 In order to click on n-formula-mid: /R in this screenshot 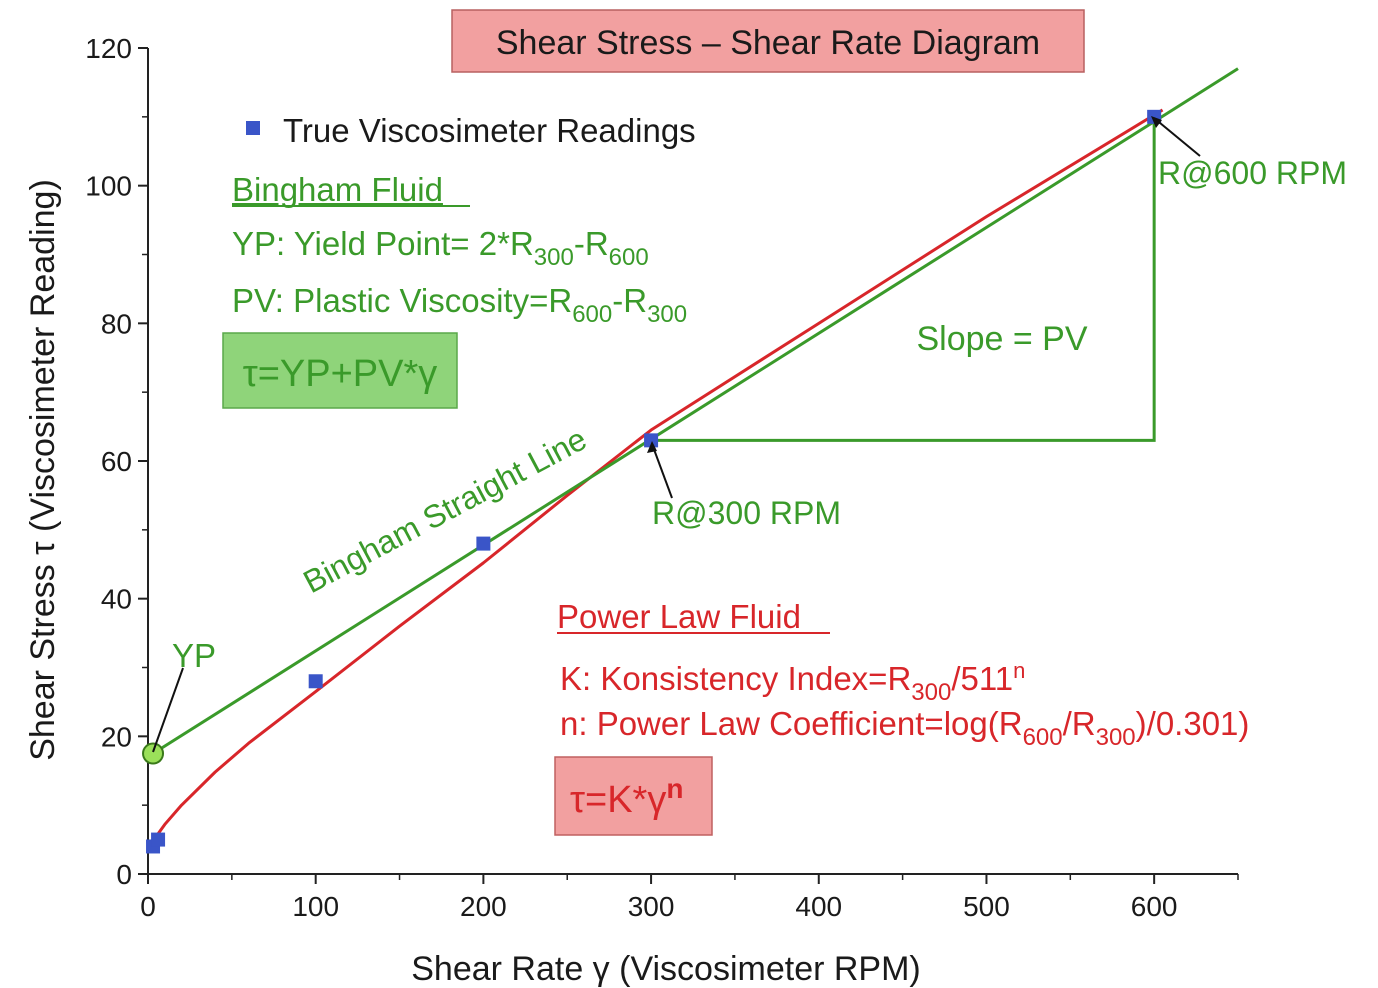, I will do `click(1079, 723)`.